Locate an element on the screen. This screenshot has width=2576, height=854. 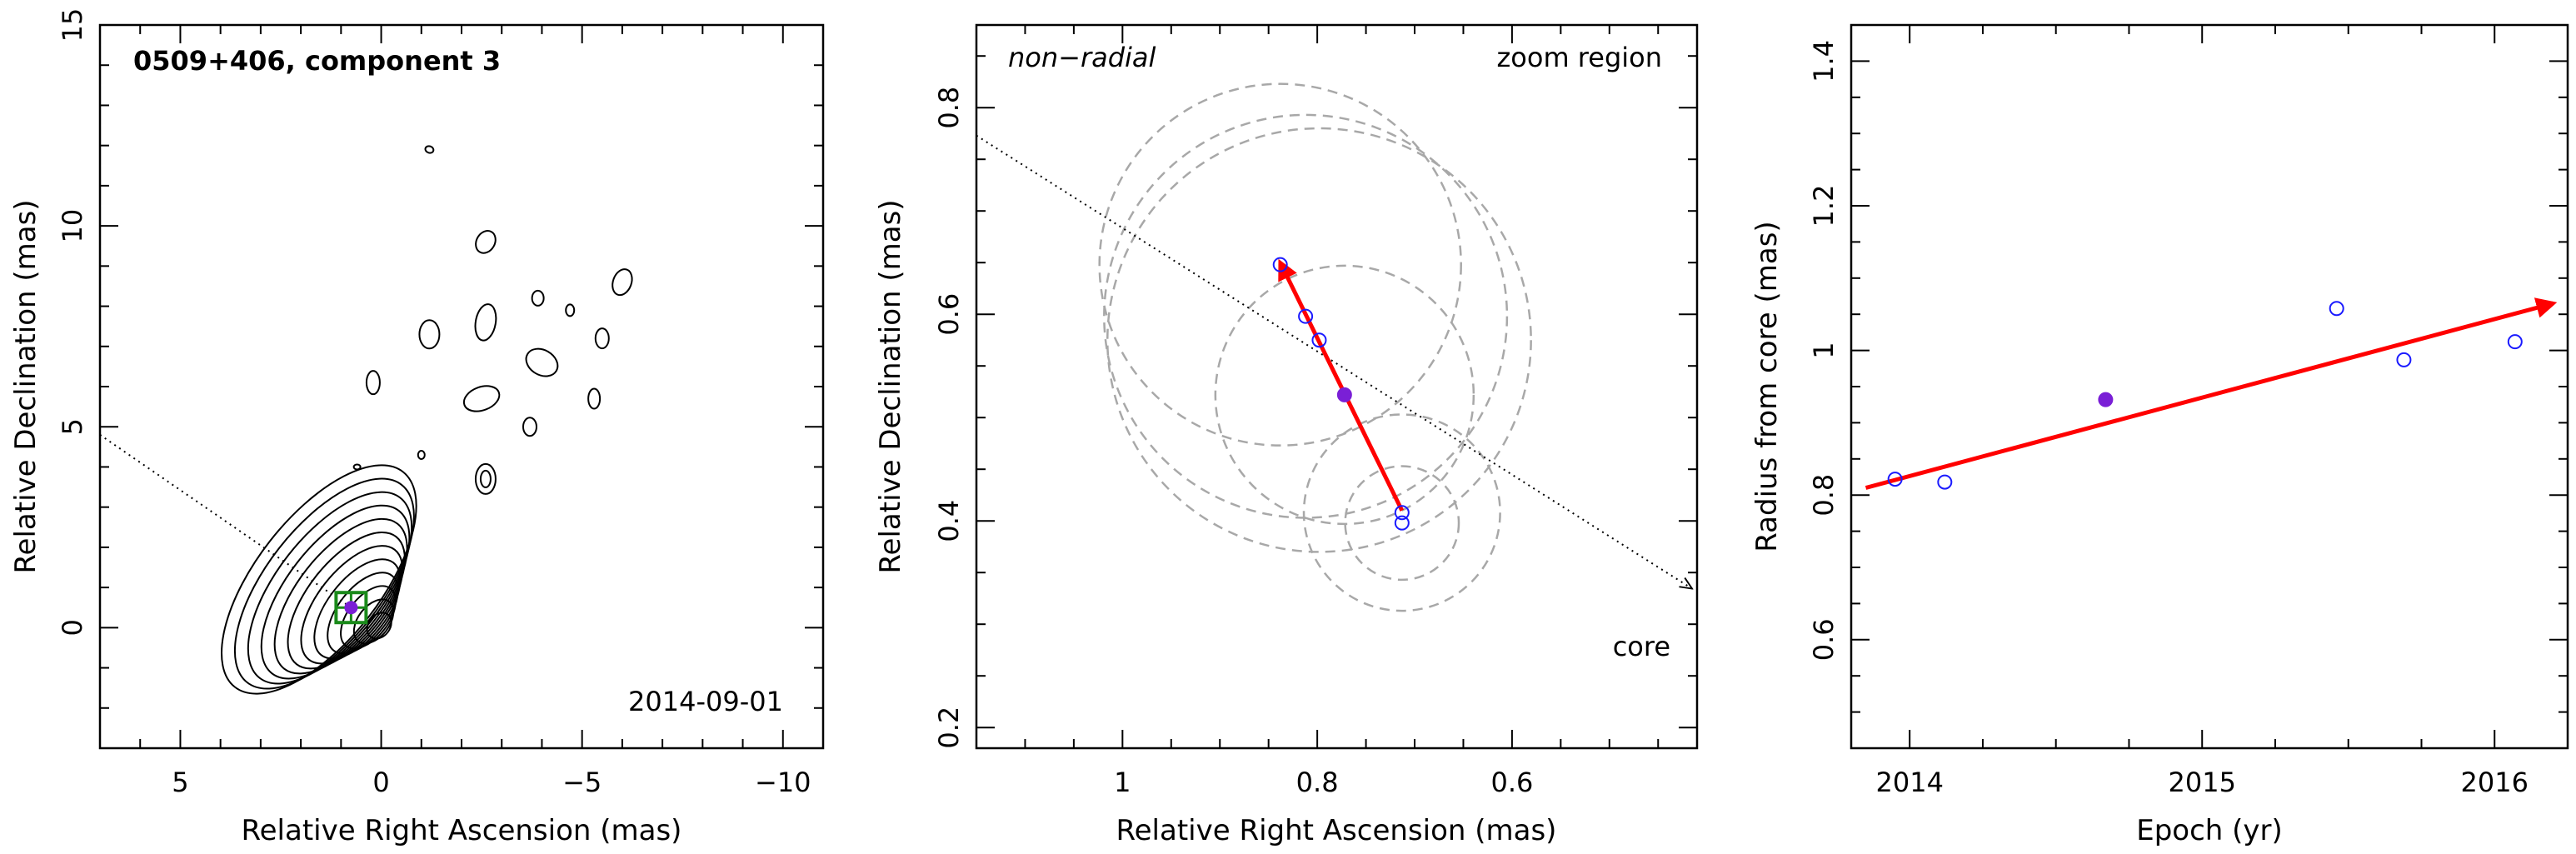
y-axis-label: Radius from core (mas) is located at coordinates (1767, 386).